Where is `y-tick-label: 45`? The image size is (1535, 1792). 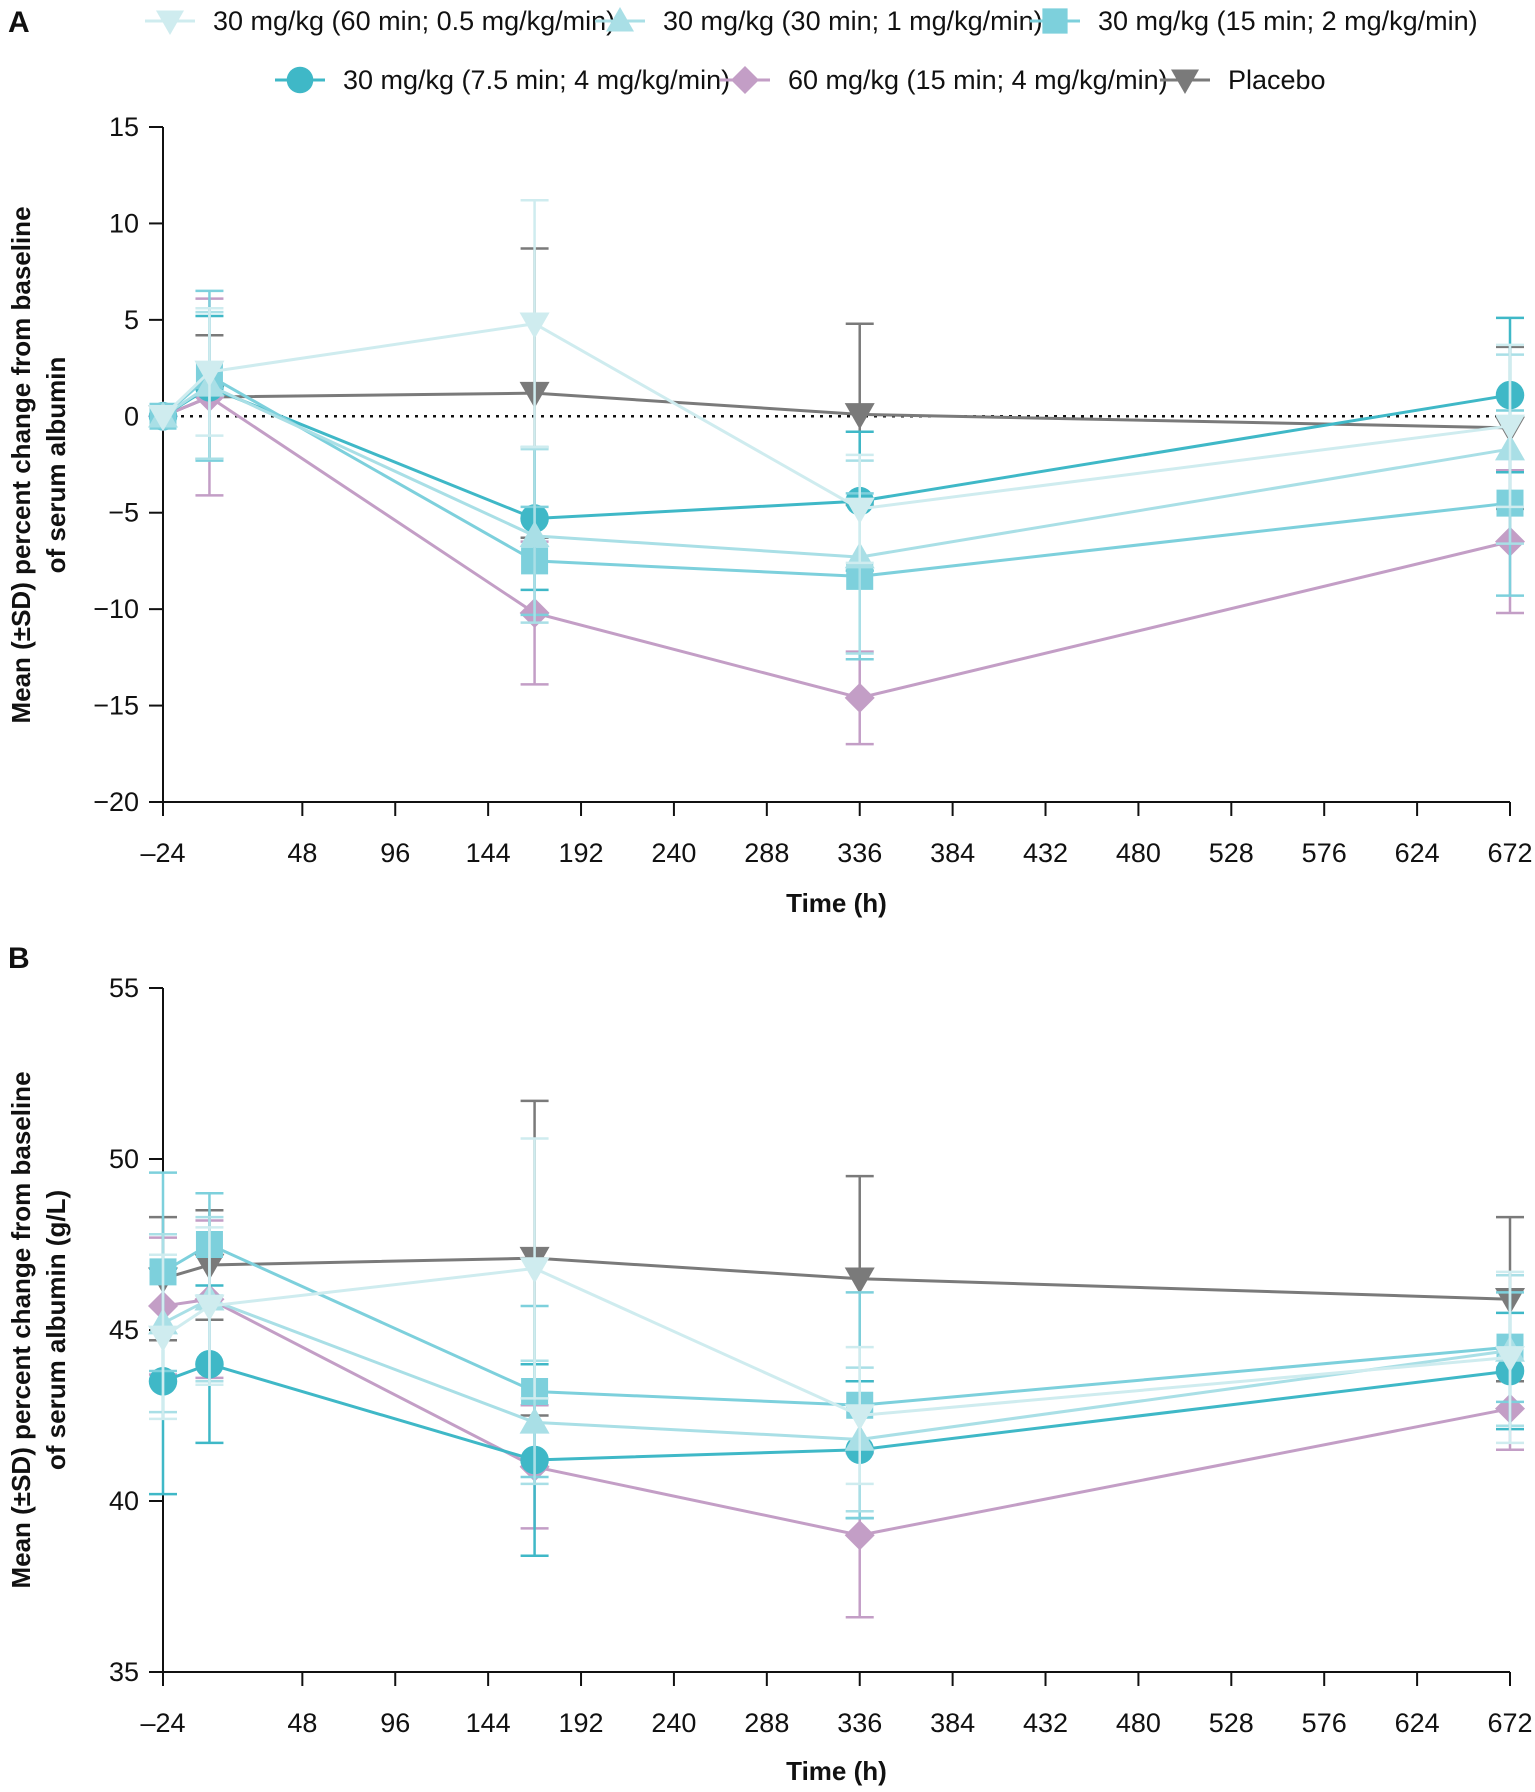 y-tick-label: 45 is located at coordinates (124, 1330).